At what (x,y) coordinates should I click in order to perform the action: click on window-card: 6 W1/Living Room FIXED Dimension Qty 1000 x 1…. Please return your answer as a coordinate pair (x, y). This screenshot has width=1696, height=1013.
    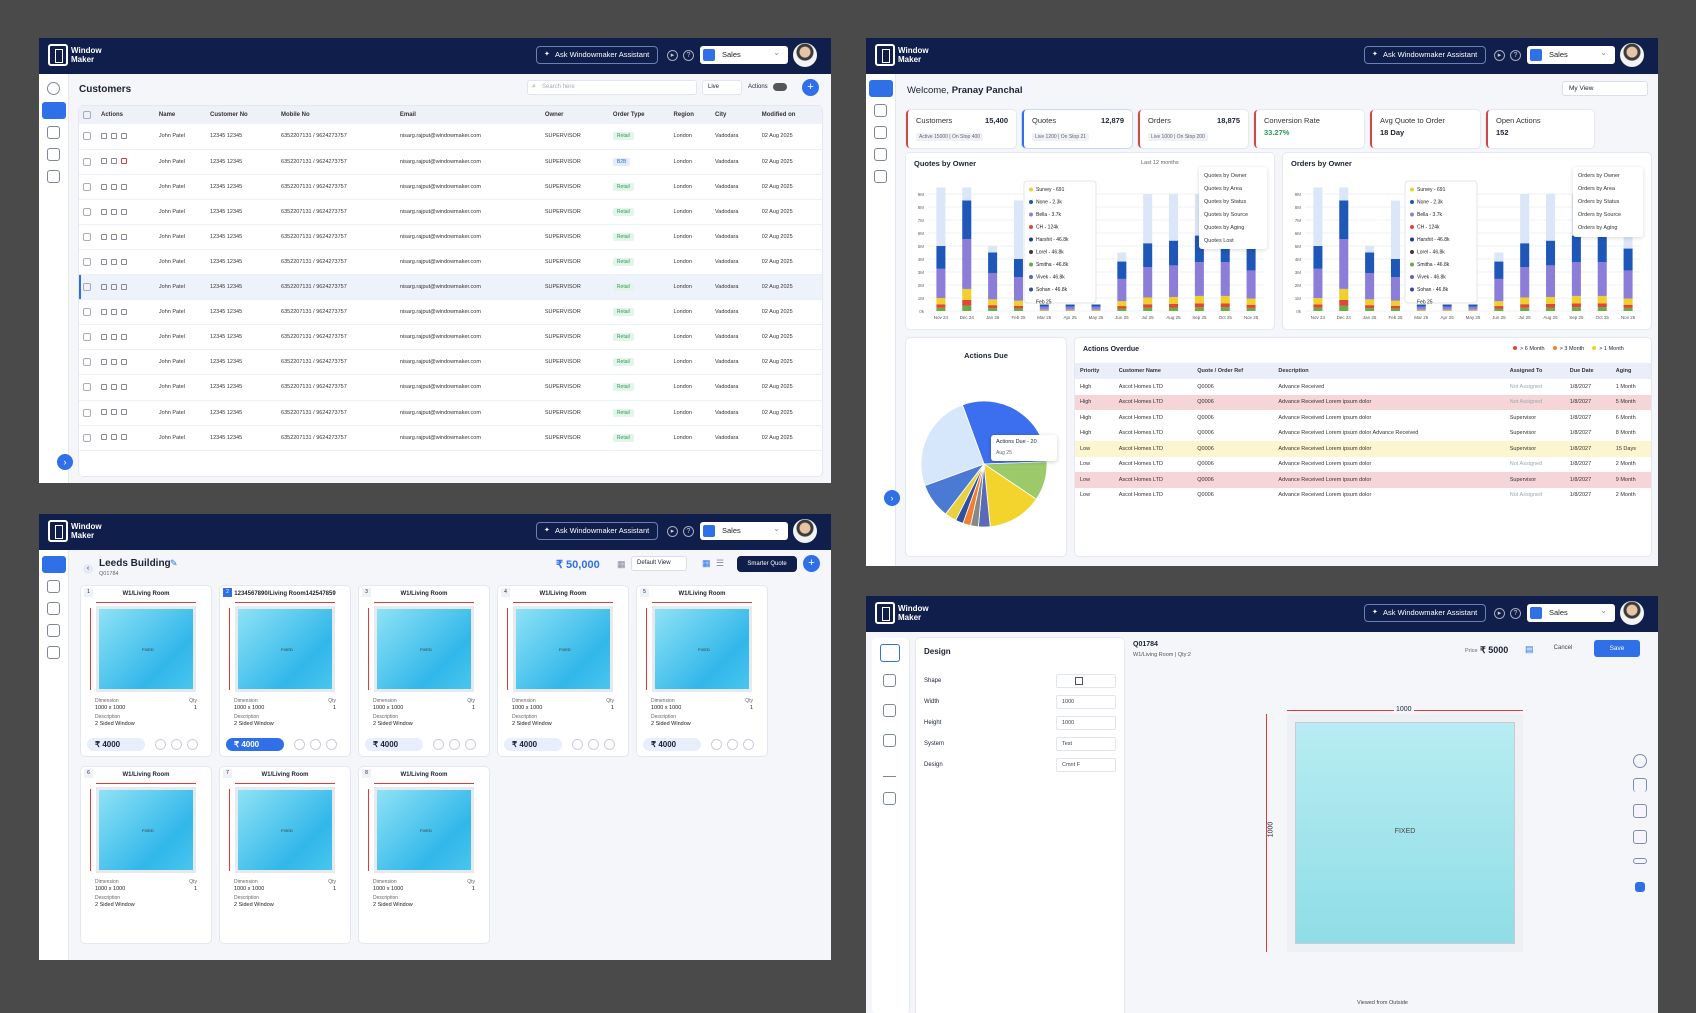
    Looking at the image, I should click on (146, 855).